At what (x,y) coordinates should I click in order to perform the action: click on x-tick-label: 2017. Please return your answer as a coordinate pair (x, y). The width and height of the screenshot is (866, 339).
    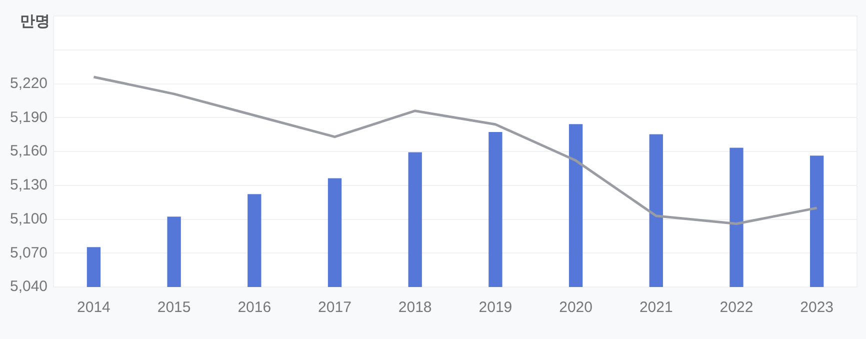
    Looking at the image, I should click on (335, 307).